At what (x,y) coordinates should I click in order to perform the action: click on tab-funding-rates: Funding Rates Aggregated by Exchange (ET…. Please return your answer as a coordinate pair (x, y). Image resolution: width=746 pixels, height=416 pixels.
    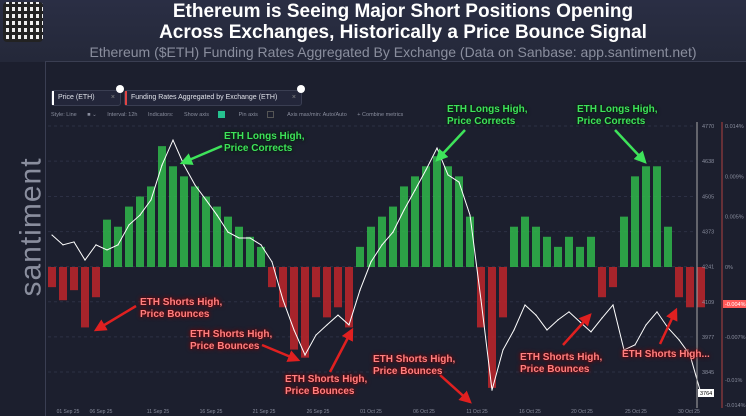
    Looking at the image, I should click on (214, 95).